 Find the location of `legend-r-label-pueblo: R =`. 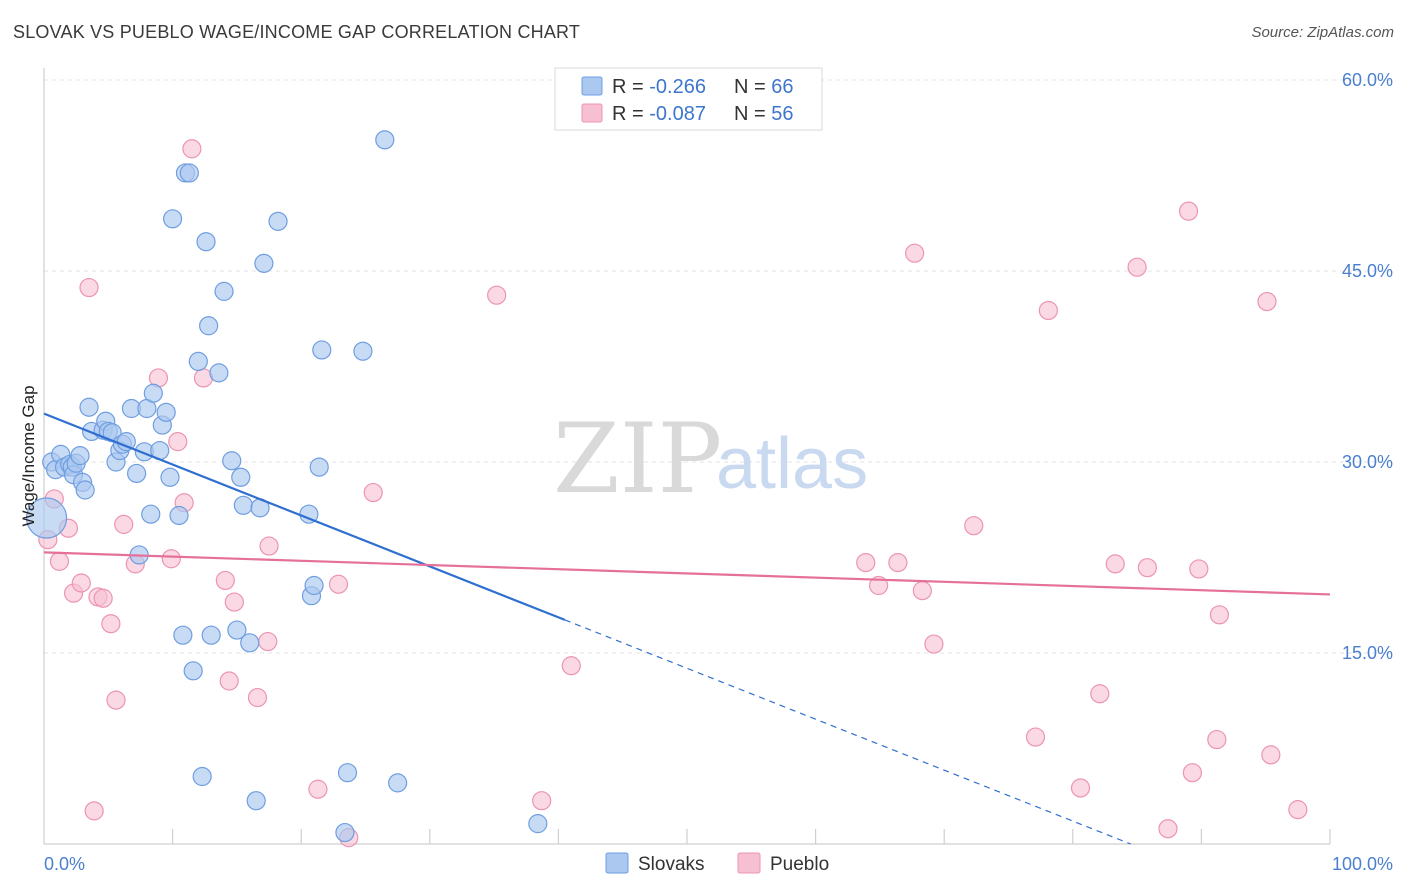

legend-r-label-pueblo: R = is located at coordinates (630, 114).